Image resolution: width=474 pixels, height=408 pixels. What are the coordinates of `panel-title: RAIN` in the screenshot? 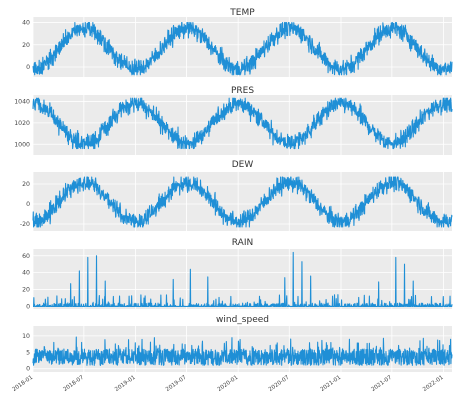 It's located at (242, 243).